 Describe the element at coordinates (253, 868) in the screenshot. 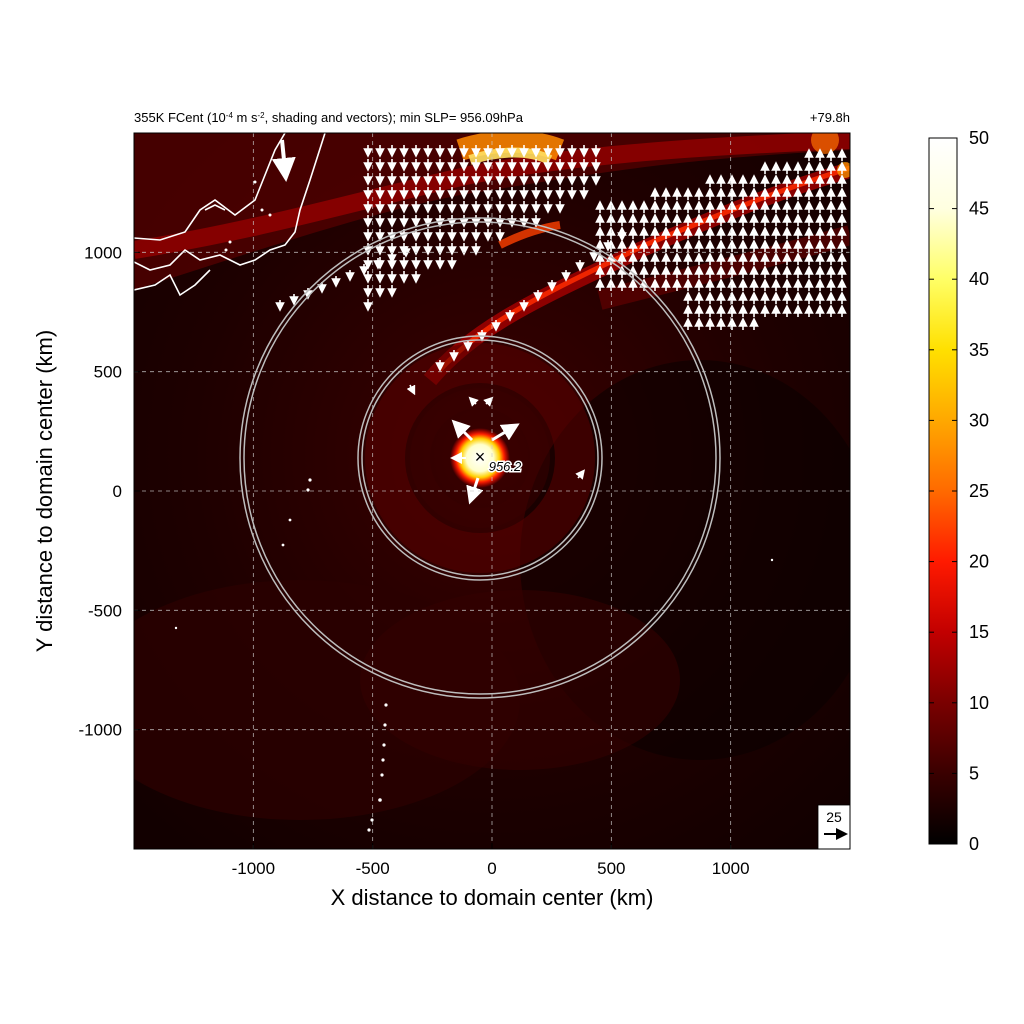

I see `x-tick-label: -1000` at that location.